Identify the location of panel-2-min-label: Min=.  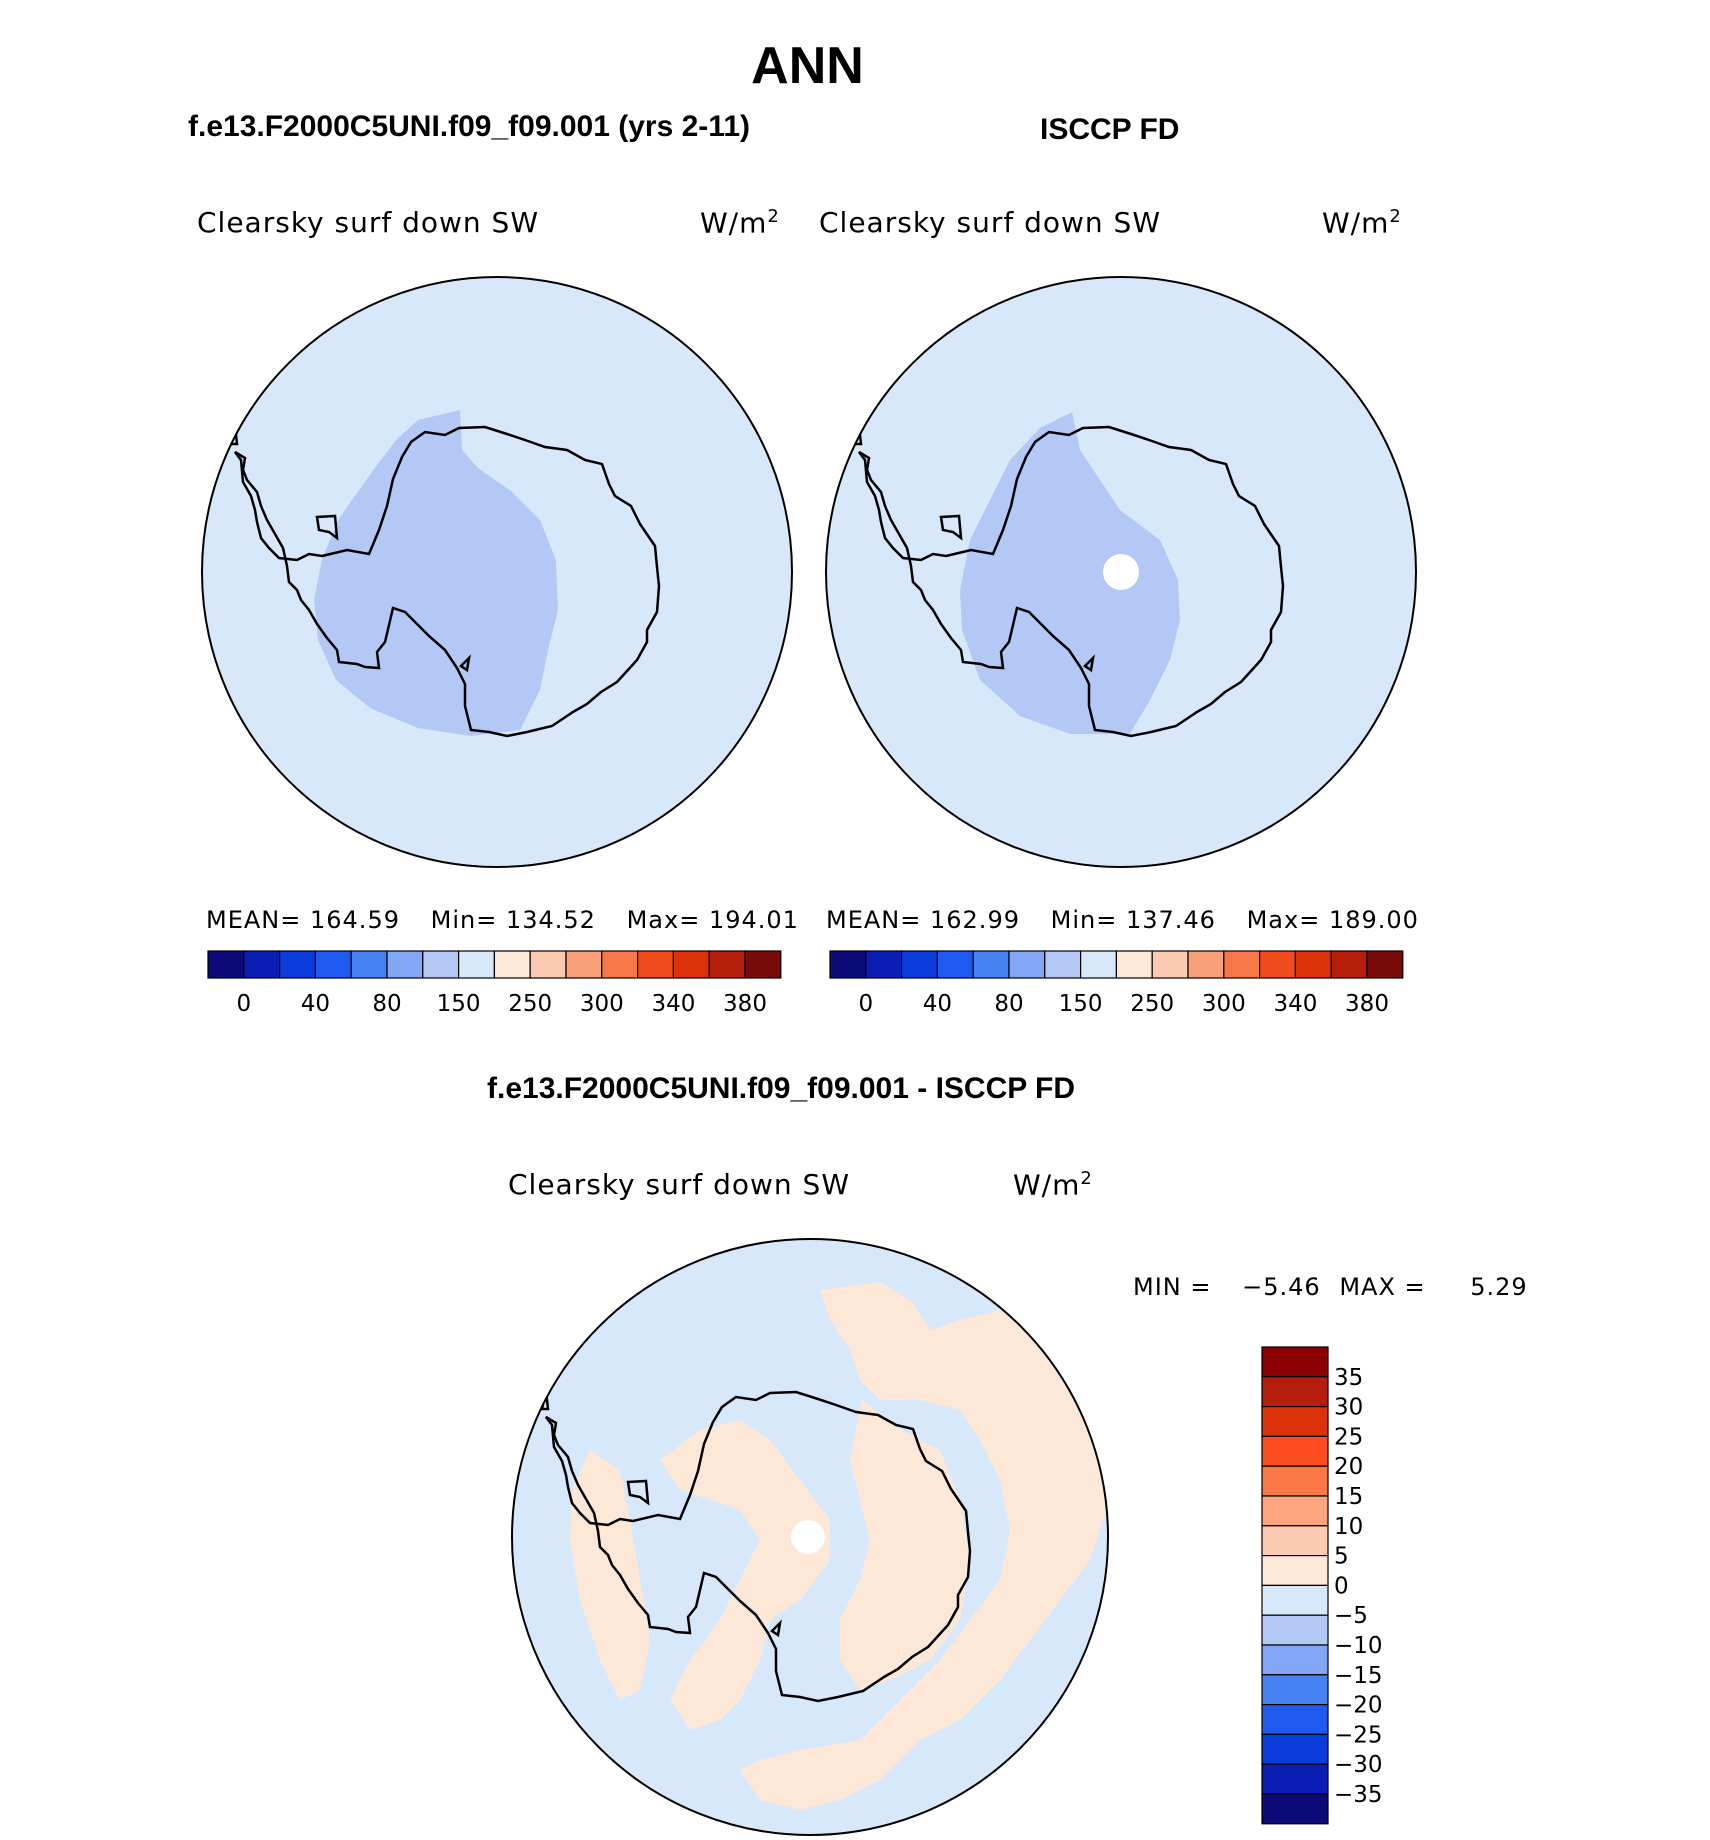
(1084, 920).